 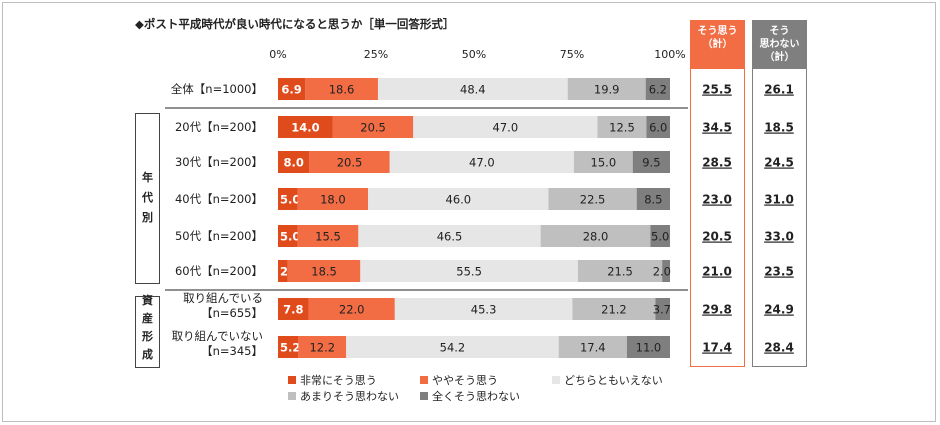 What do you see at coordinates (779, 90) in the screenshot?
I see `disagree-total-value: 26.1` at bounding box center [779, 90].